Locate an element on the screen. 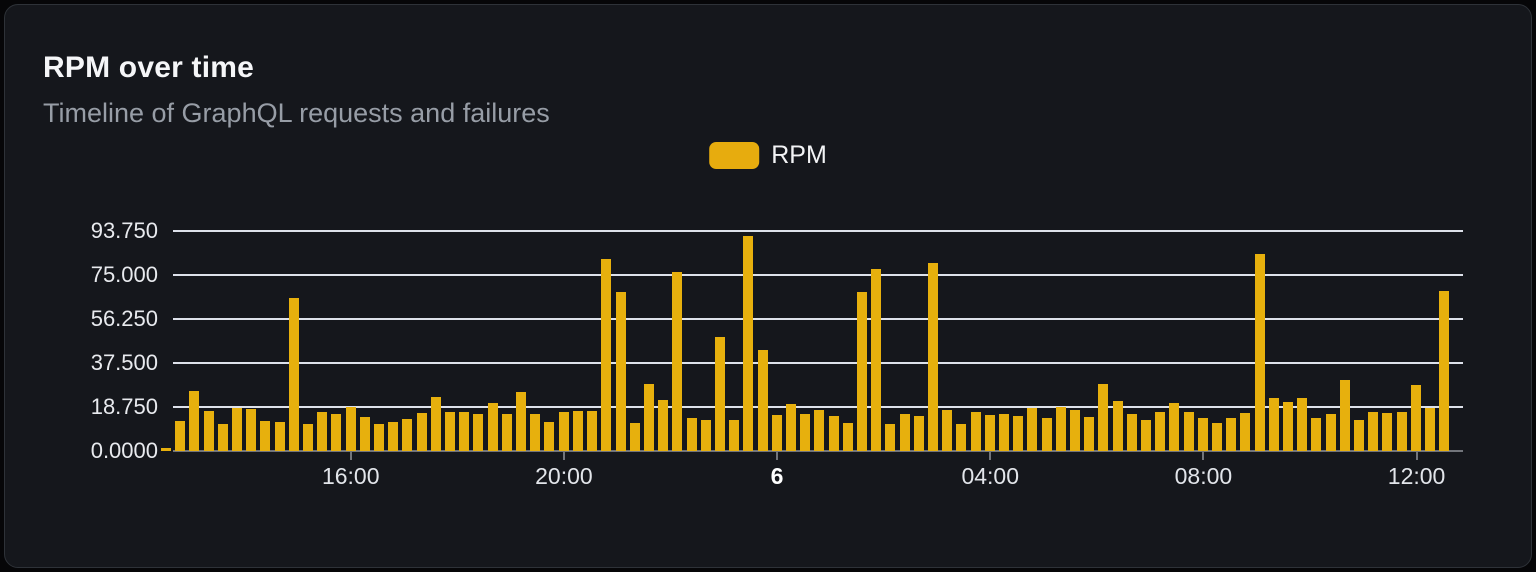  x-axis-label-04:00: 04:00 is located at coordinates (990, 476).